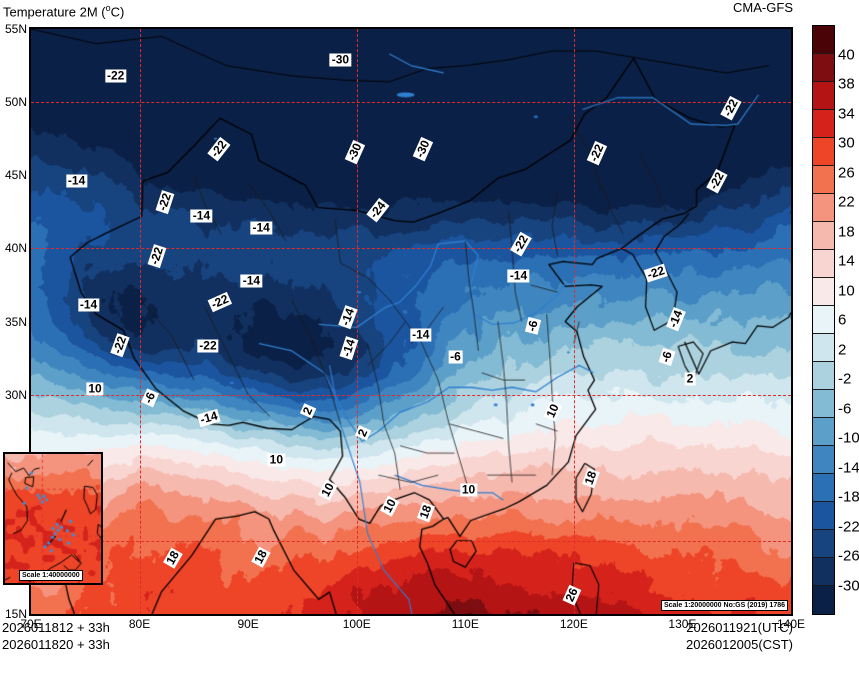  What do you see at coordinates (15, 175) in the screenshot?
I see `latitude-tick-45N: 45N` at bounding box center [15, 175].